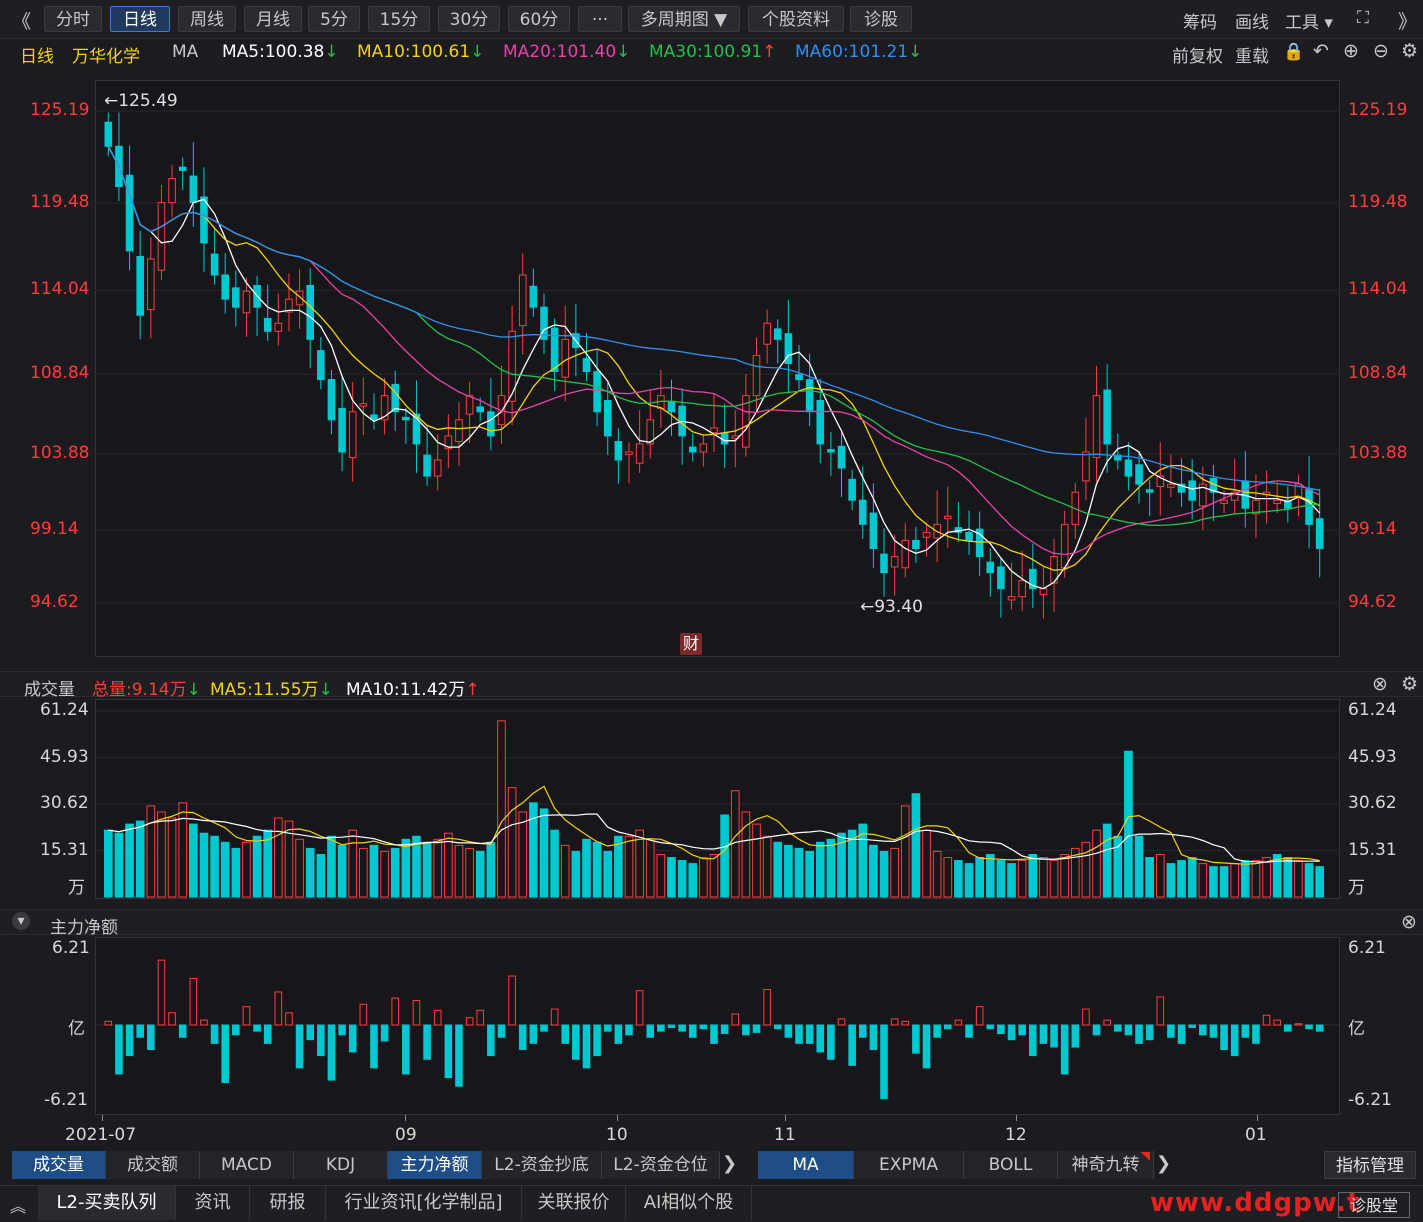 This screenshot has width=1423, height=1222. I want to click on bottom-nav-tab: 研报, so click(288, 1203).